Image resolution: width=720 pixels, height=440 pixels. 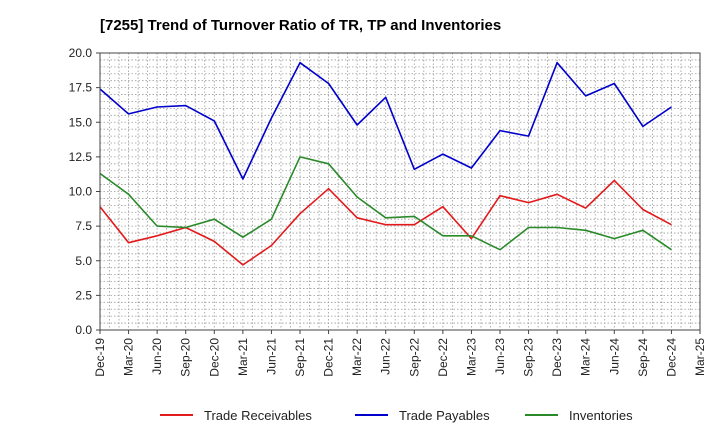 I want to click on x-tick-label: Jun-21, so click(x=271, y=356).